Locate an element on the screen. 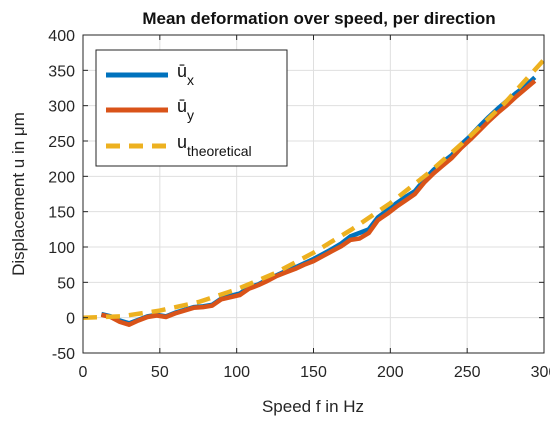 This screenshot has width=550, height=421. legend-label-y: ūy is located at coordinates (185, 109).